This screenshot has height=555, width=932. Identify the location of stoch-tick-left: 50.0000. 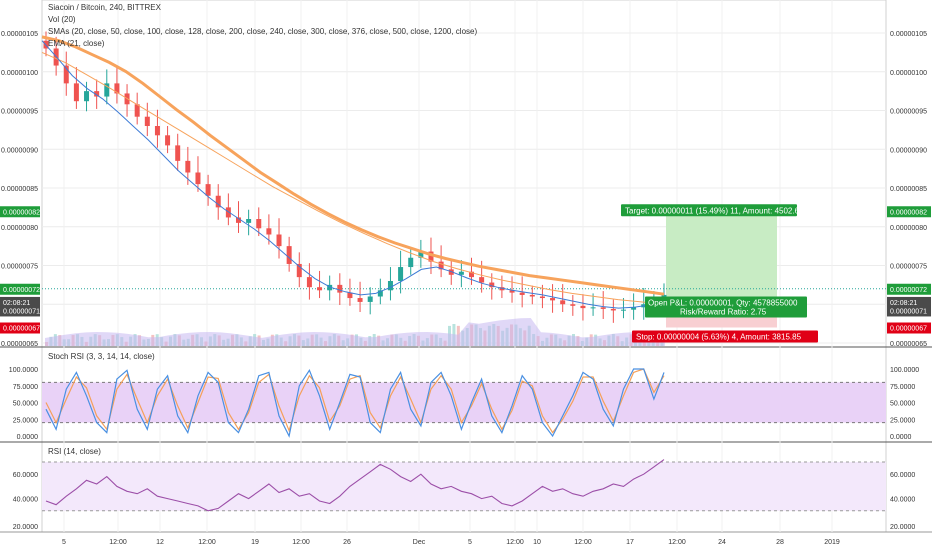
(25, 404).